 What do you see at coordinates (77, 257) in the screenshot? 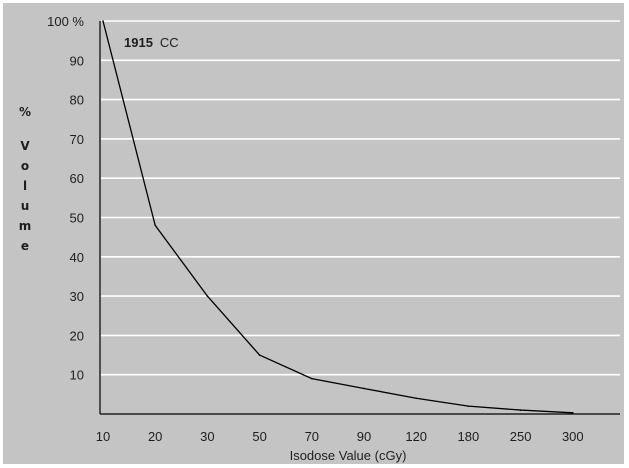
I see `y-tick-label: 40` at bounding box center [77, 257].